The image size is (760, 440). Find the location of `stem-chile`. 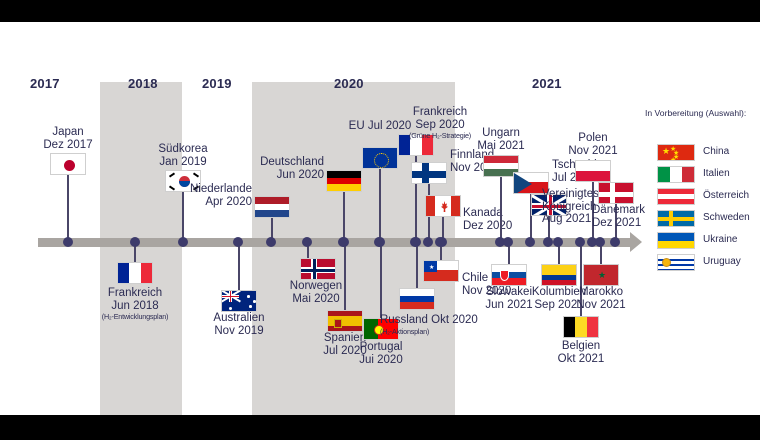

stem-chile is located at coordinates (441, 252).